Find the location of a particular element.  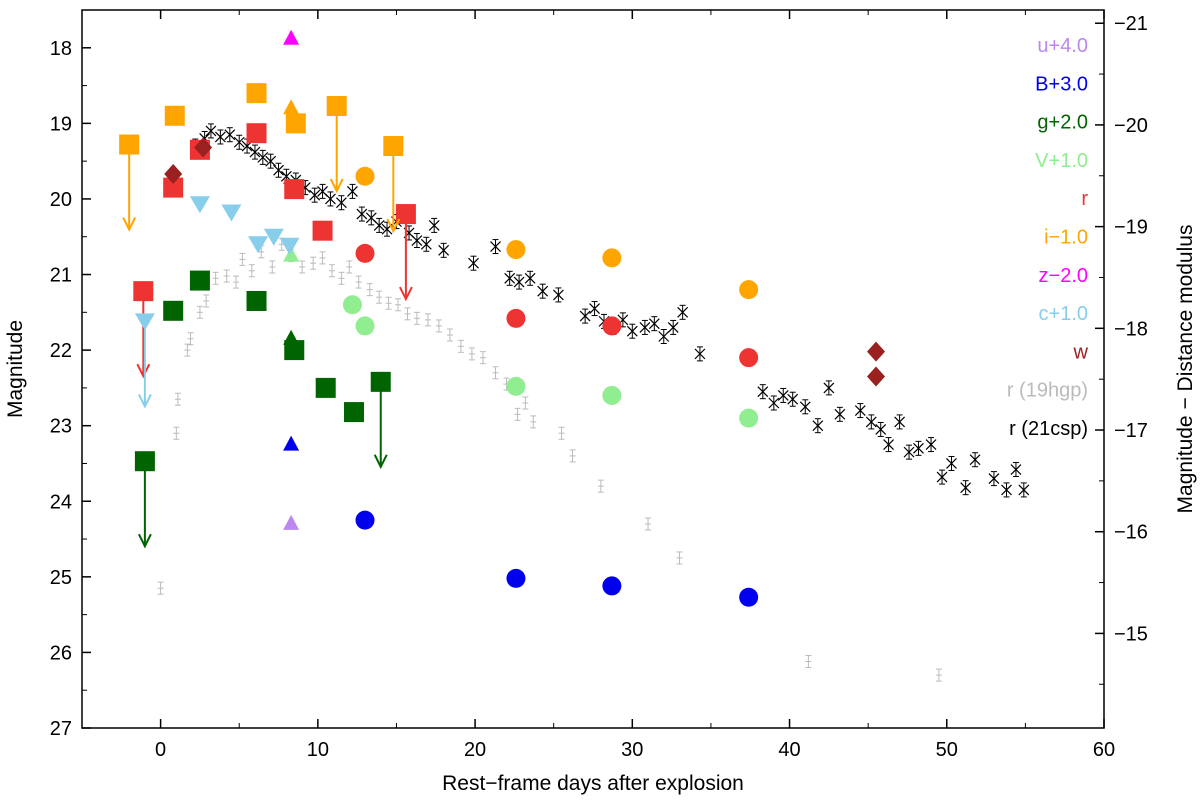

legend-entry: V+1.0 is located at coordinates (1061, 161).